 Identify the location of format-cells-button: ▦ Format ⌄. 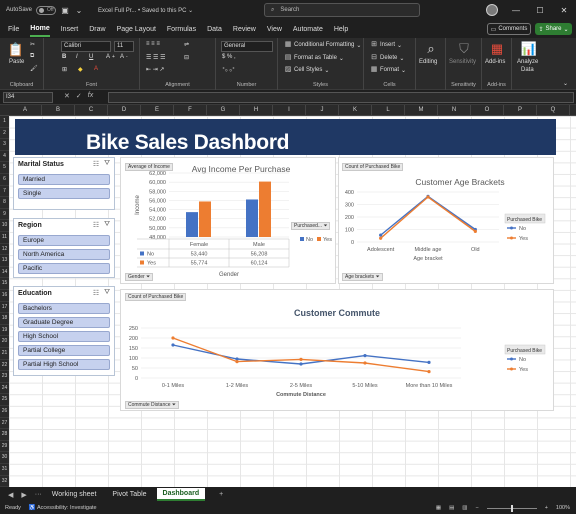
(388, 70).